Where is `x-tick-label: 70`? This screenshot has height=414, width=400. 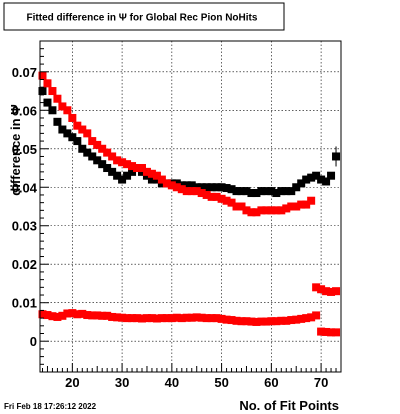
x-tick-label: 70 is located at coordinates (321, 382).